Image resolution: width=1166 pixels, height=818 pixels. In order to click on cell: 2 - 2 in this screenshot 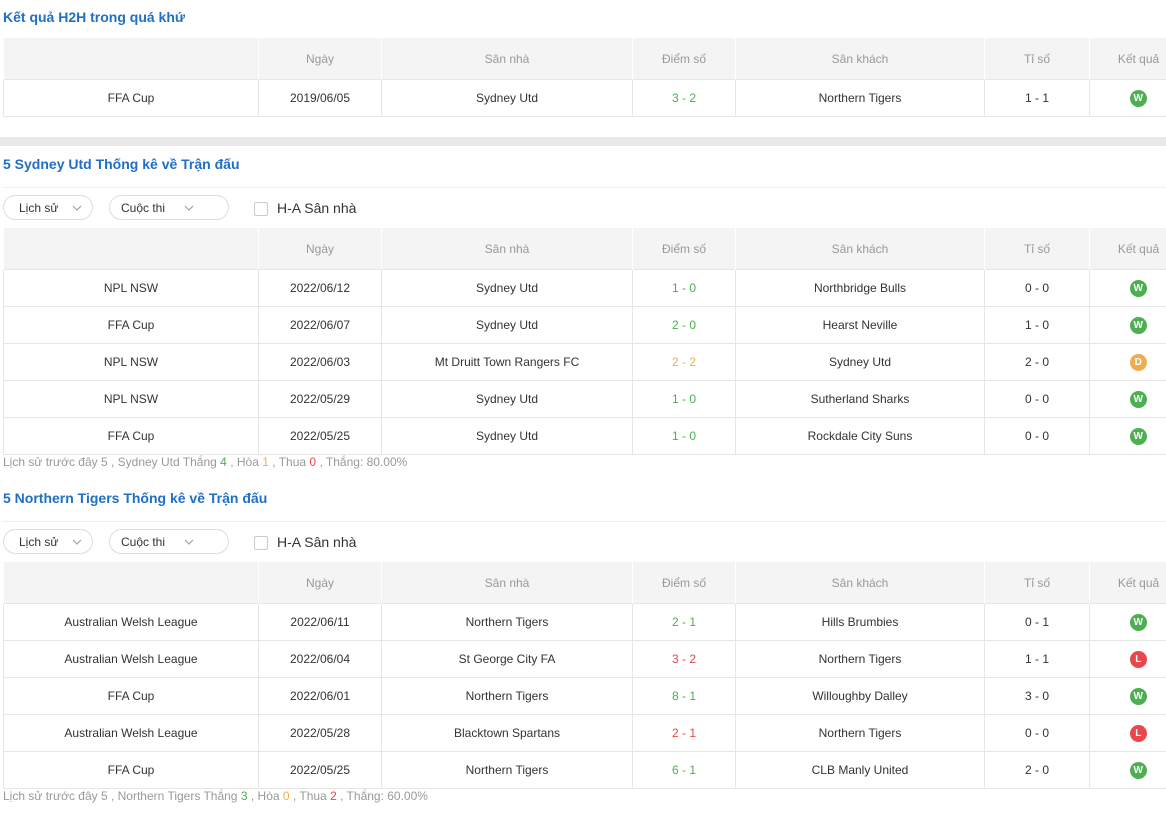, I will do `click(684, 362)`.